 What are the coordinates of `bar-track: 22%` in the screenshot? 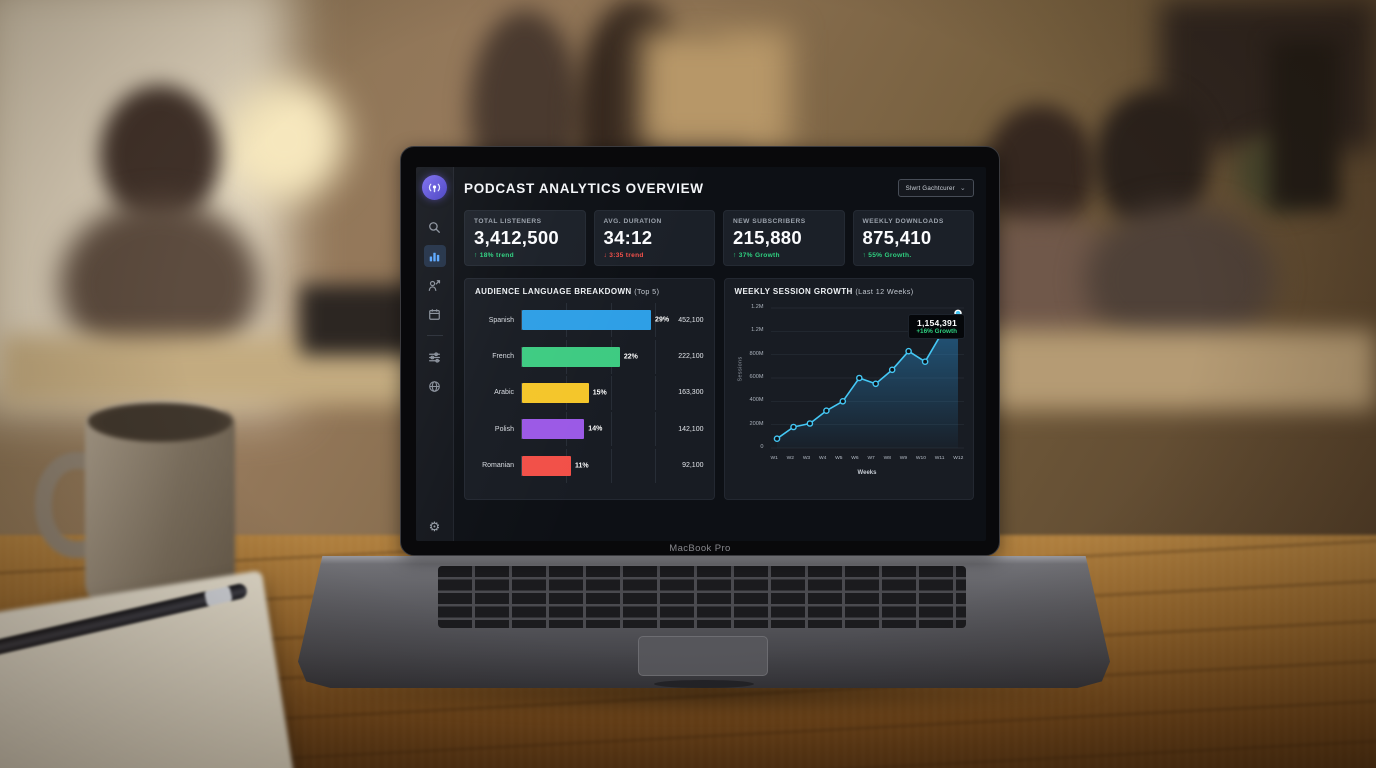 It's located at (589, 356).